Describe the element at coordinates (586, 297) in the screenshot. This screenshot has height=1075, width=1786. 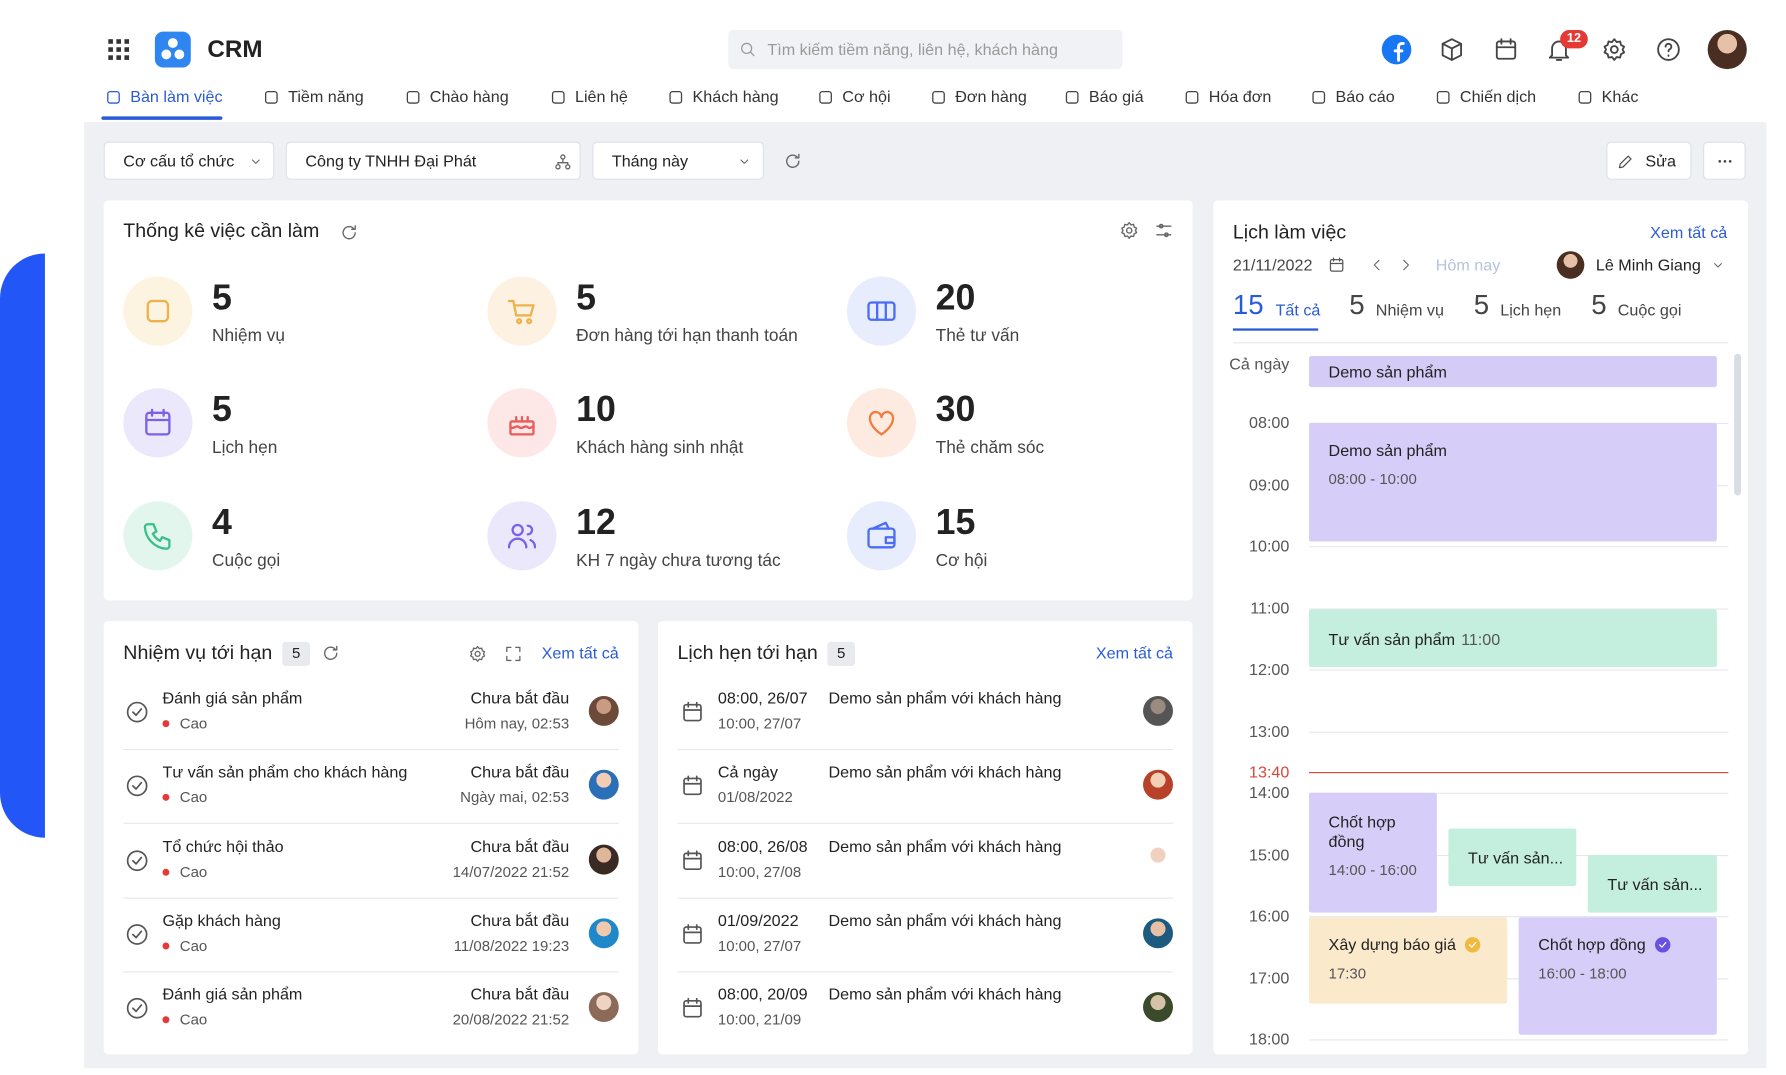
I see `stat-value: 5` at that location.